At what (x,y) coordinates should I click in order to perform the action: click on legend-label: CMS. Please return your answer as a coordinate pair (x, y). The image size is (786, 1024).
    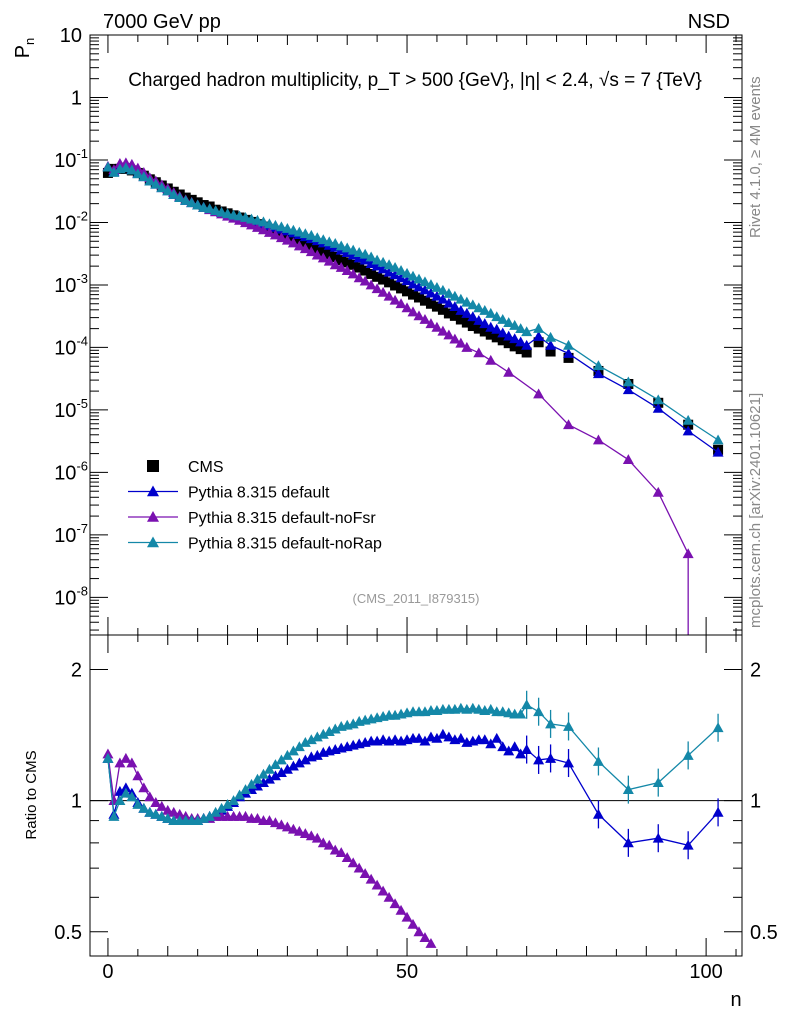
    Looking at the image, I should click on (206, 467).